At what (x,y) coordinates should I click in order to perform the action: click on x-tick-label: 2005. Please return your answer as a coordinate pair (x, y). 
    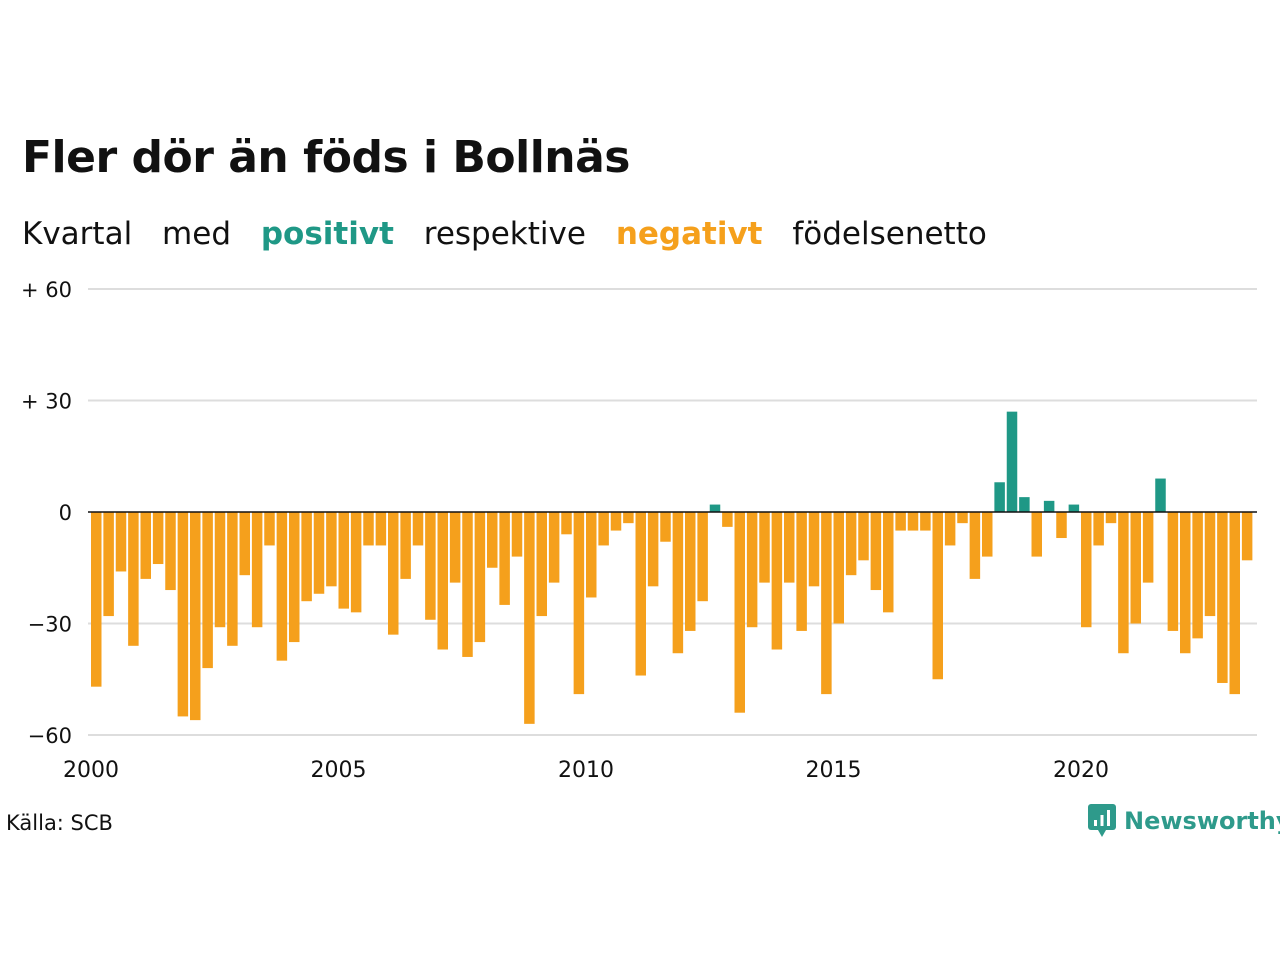
    Looking at the image, I should click on (339, 770).